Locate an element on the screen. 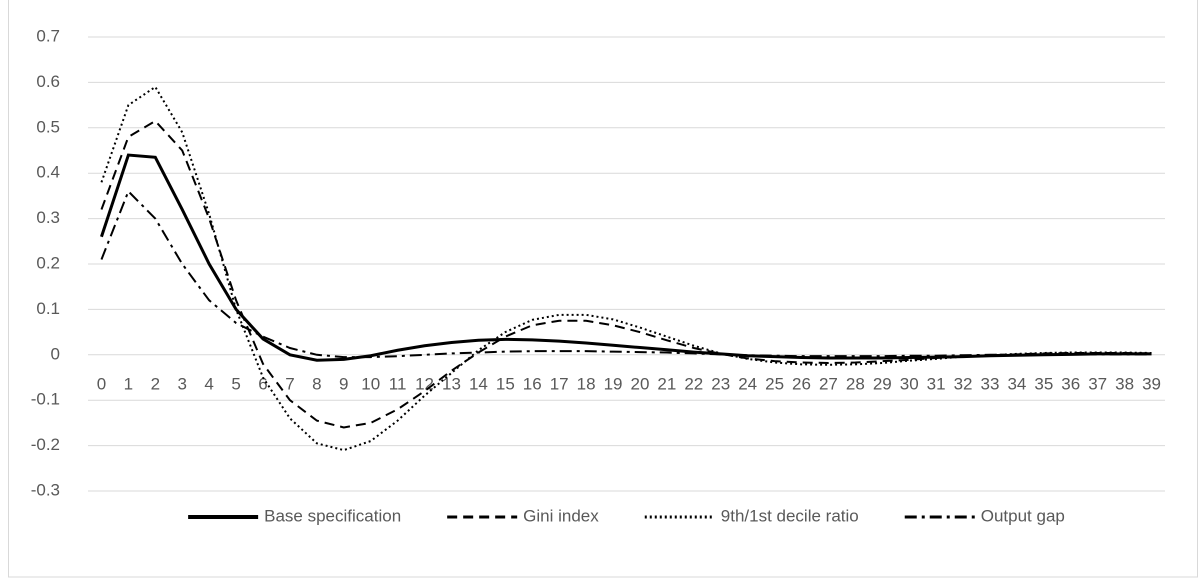 Image resolution: width=1198 pixels, height=578 pixels. x-tick-label: 9 is located at coordinates (343, 383).